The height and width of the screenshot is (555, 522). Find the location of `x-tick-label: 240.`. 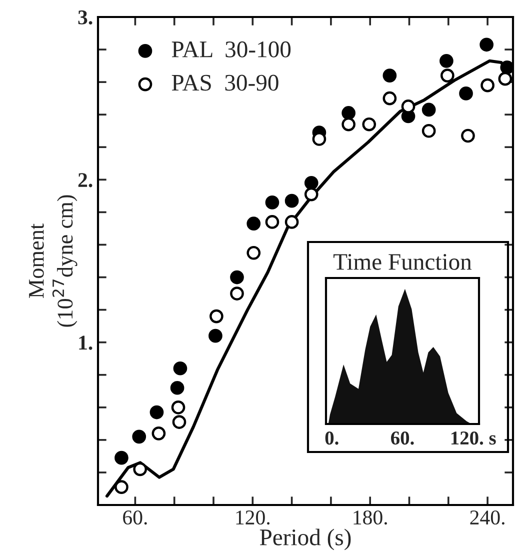

x-tick-label: 240. is located at coordinates (487, 517).